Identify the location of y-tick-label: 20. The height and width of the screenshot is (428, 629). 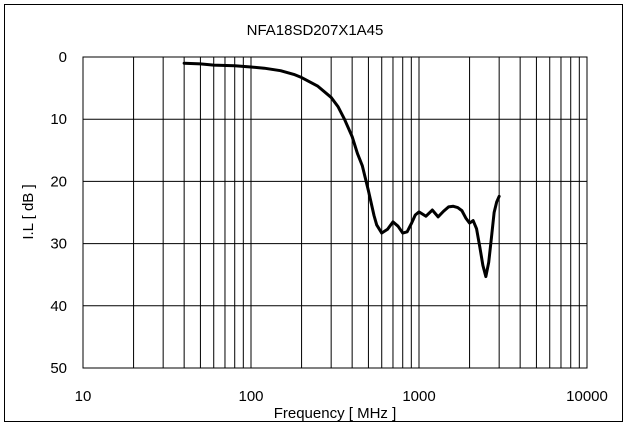
(58, 181).